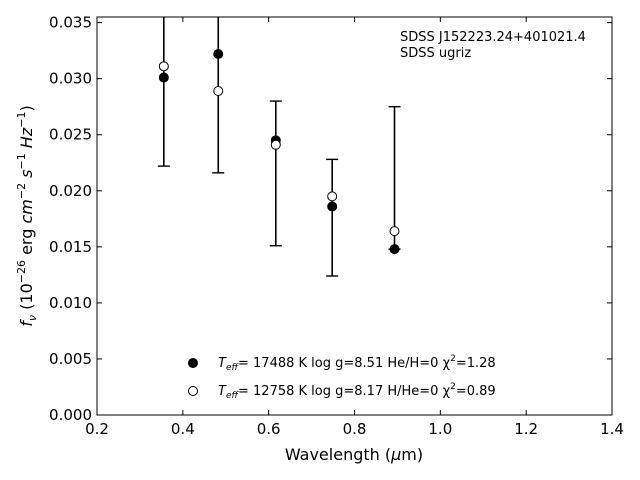 The width and height of the screenshot is (640, 480). I want to click on x-tick-label: 0.6, so click(269, 429).